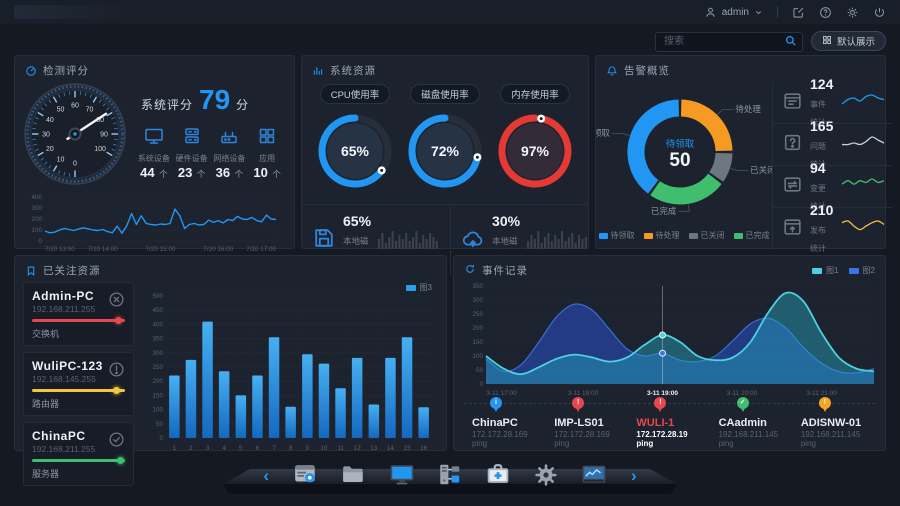 The image size is (900, 506). I want to click on svg-text: 7, so click(274, 448).